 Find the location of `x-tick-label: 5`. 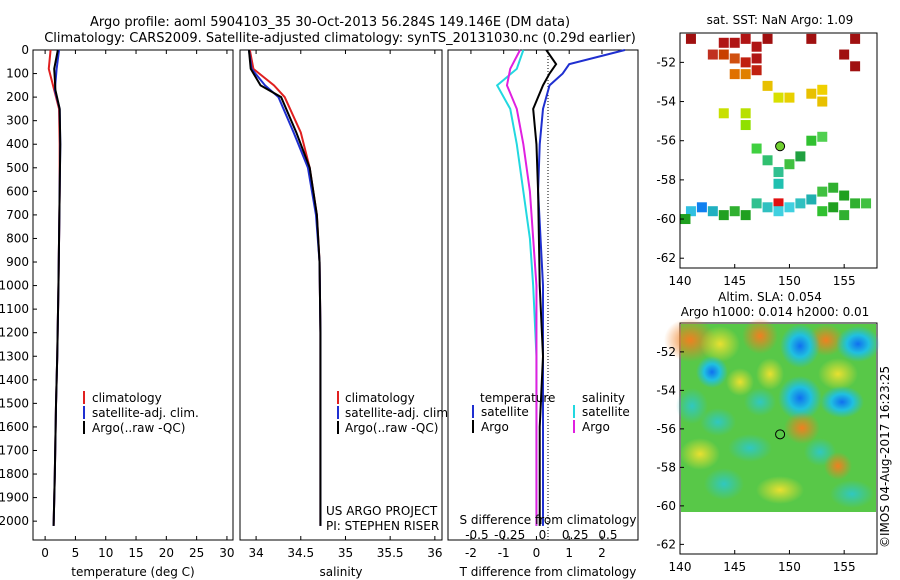

x-tick-label: 5 is located at coordinates (76, 553).